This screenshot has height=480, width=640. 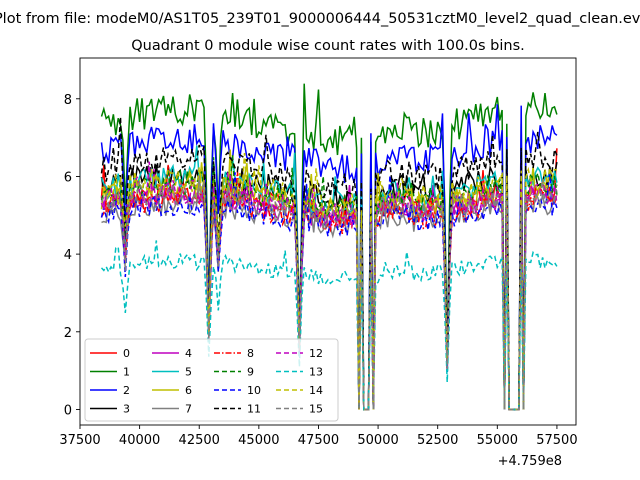 What do you see at coordinates (316, 353) in the screenshot?
I see `legend-label: 12` at bounding box center [316, 353].